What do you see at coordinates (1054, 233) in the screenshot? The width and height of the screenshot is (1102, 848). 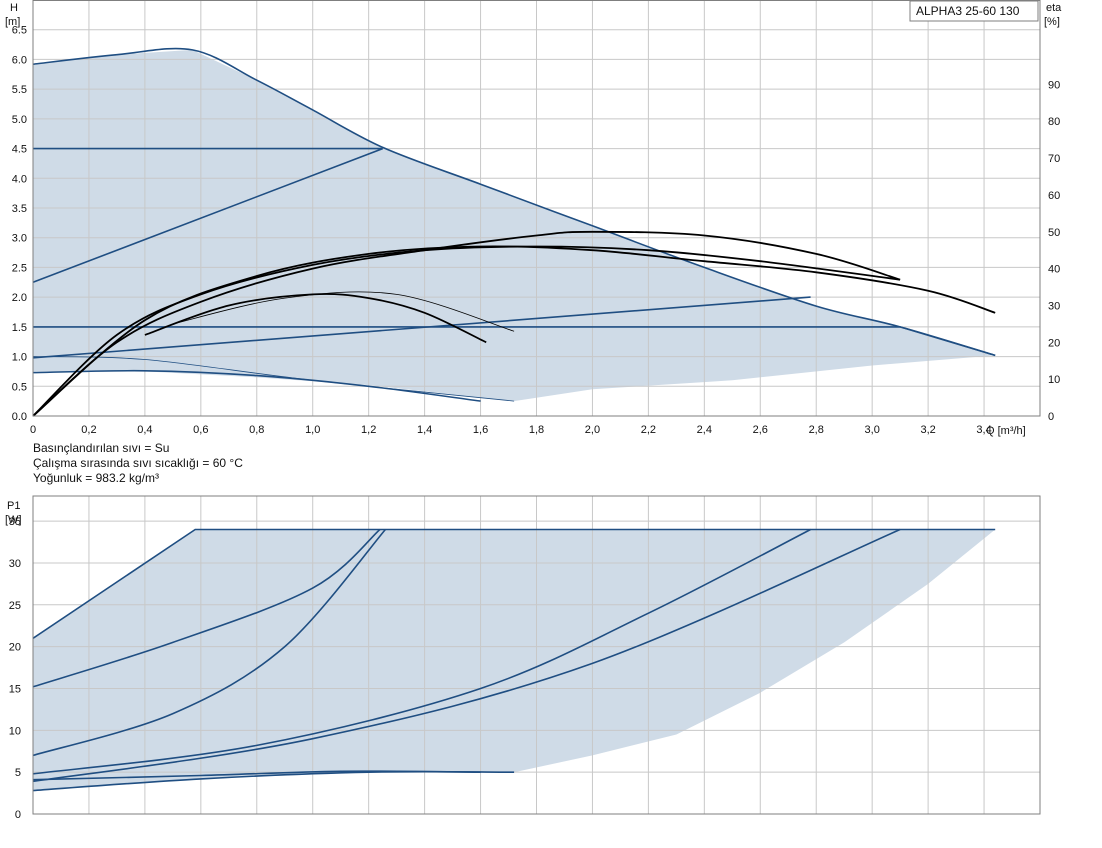 I see `efficiency-tick-label: 50` at bounding box center [1054, 233].